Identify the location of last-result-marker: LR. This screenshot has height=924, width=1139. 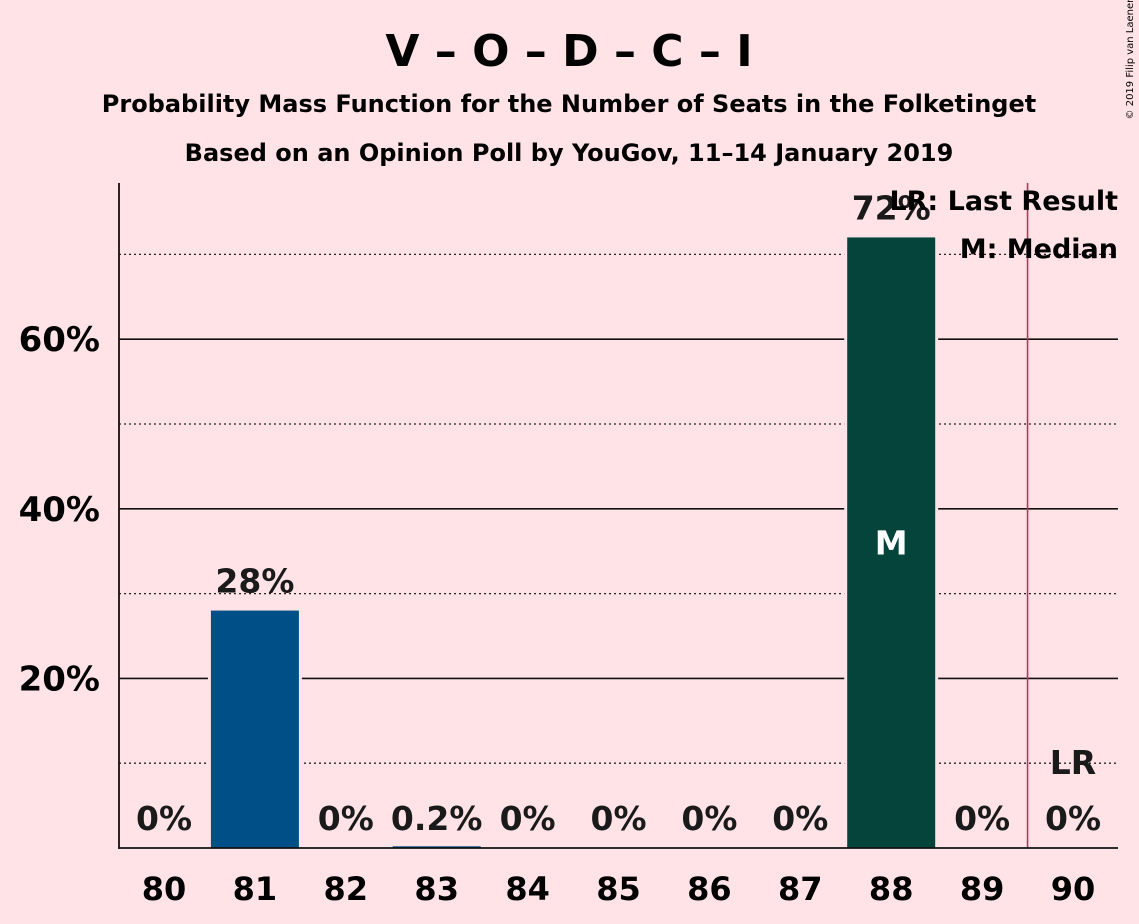
(1073, 762).